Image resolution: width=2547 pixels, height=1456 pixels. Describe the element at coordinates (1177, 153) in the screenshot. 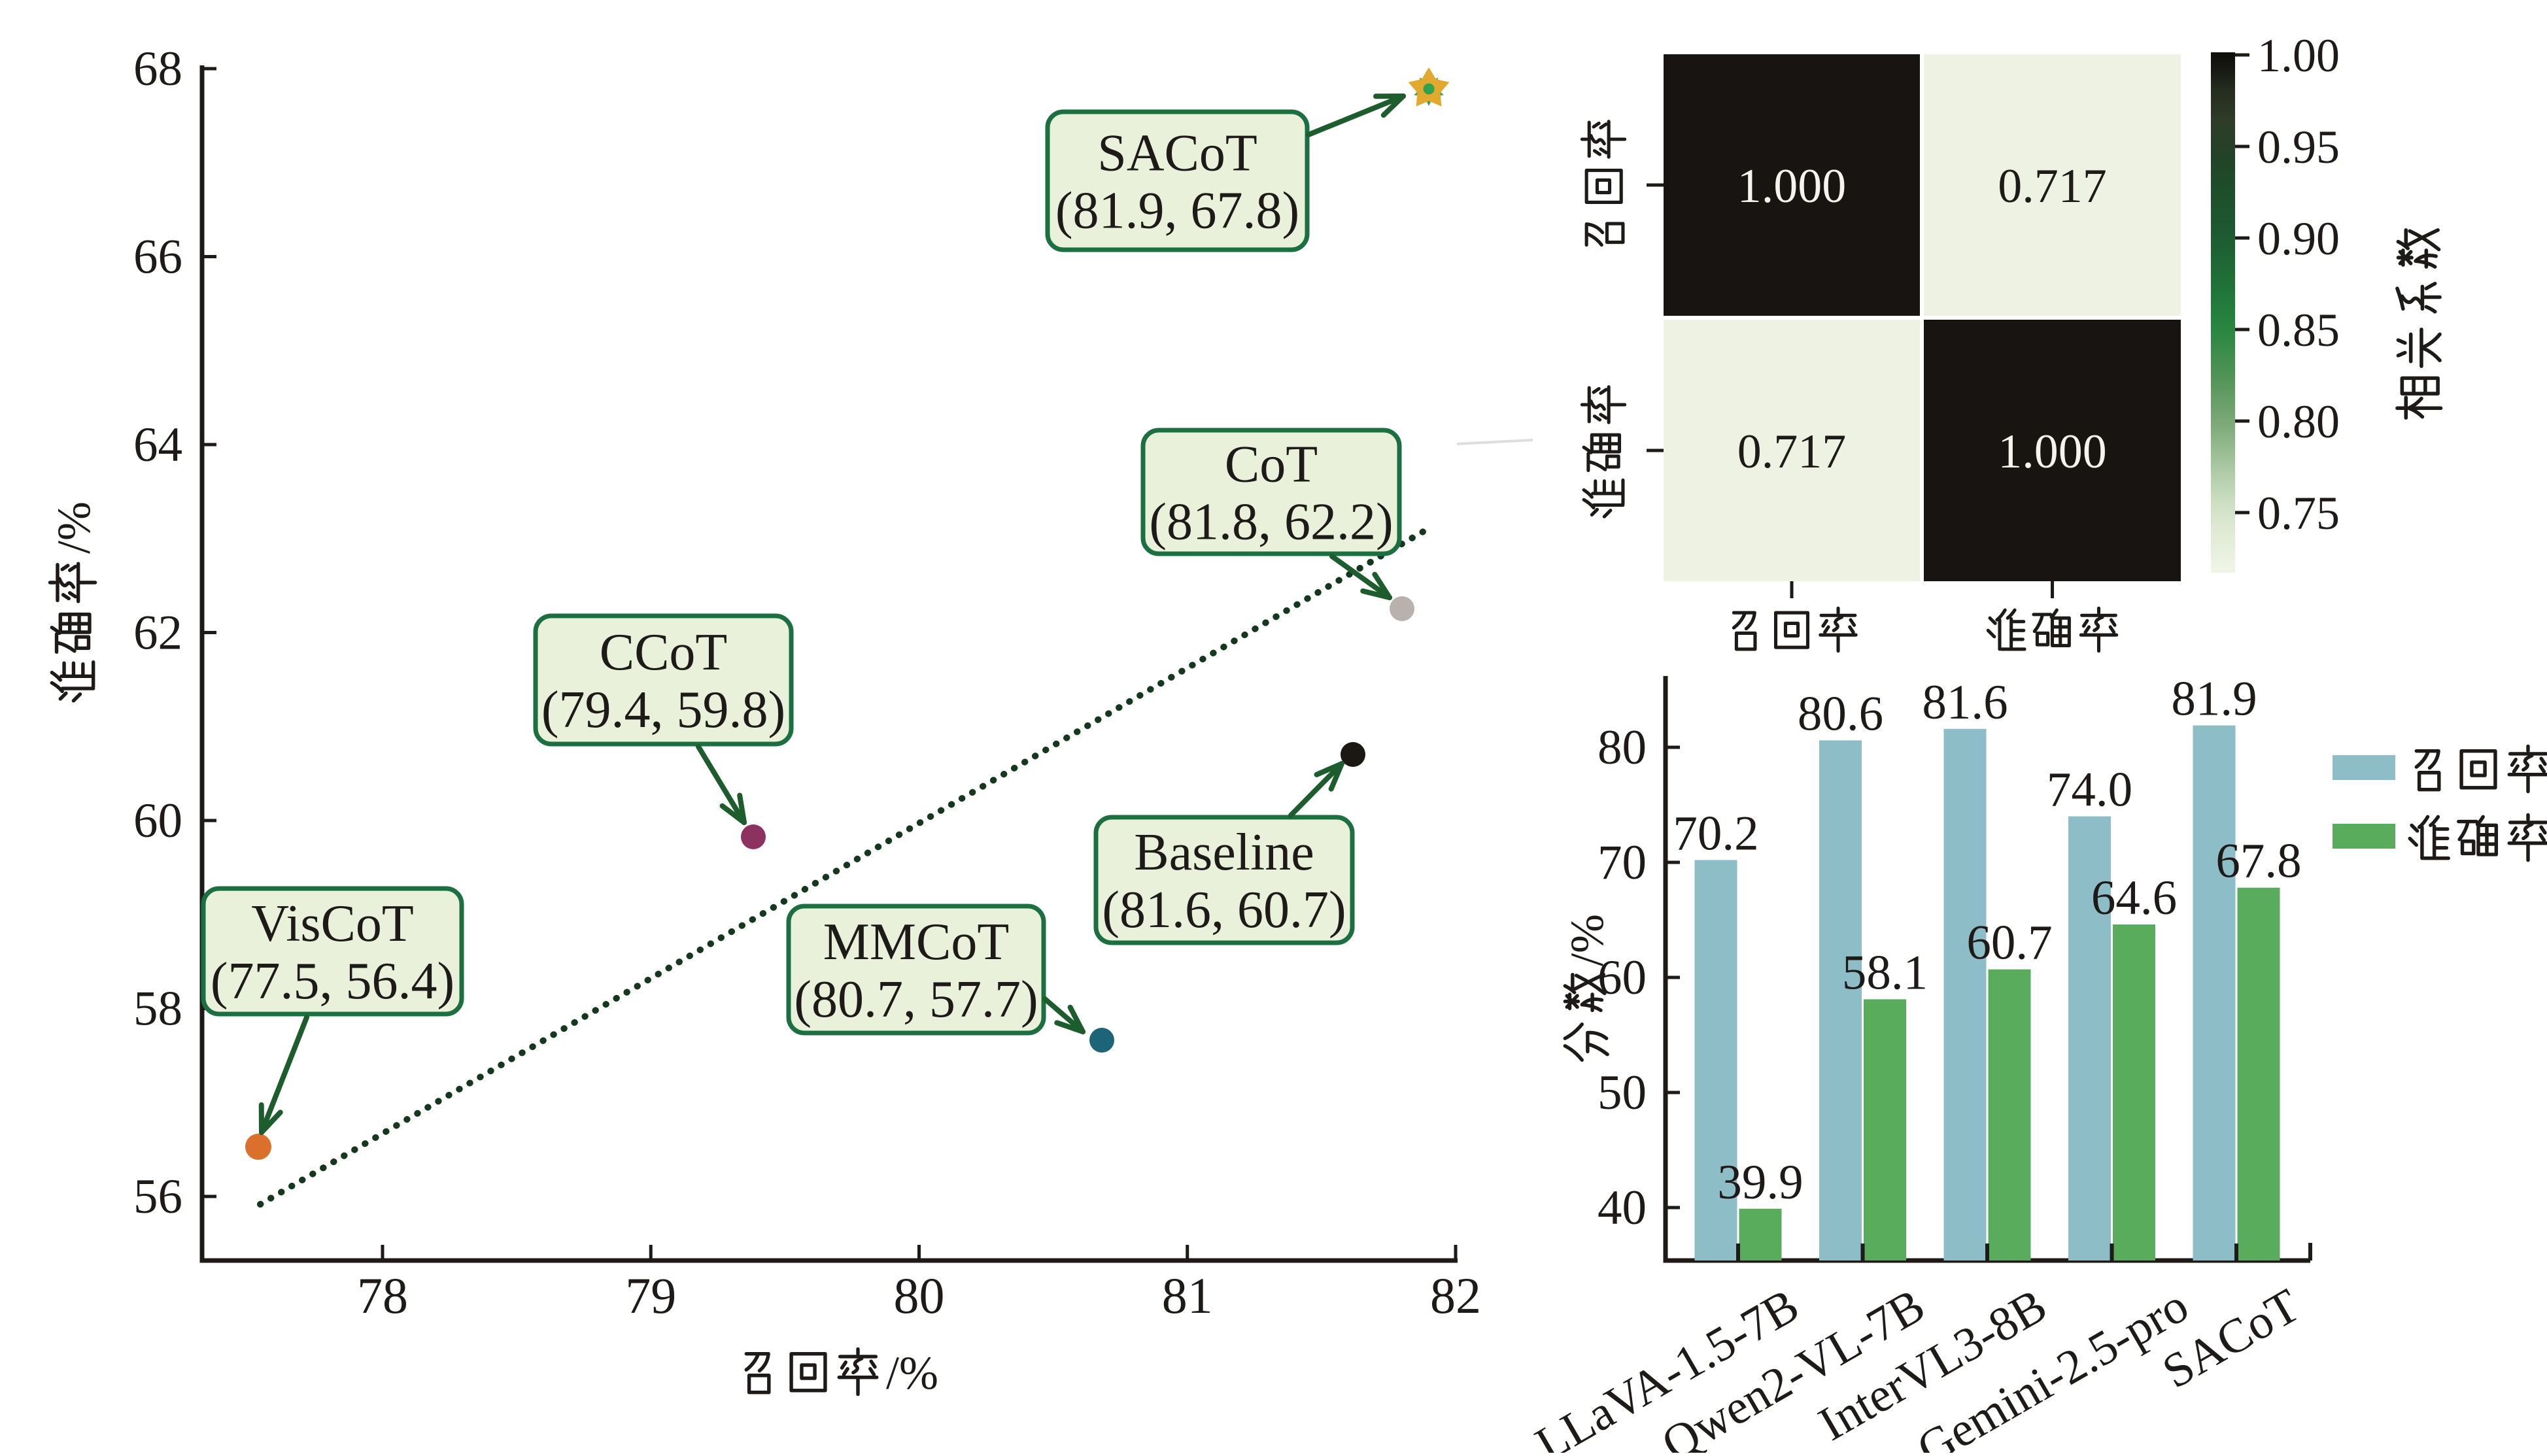

I see `svg-text: SACoT` at that location.